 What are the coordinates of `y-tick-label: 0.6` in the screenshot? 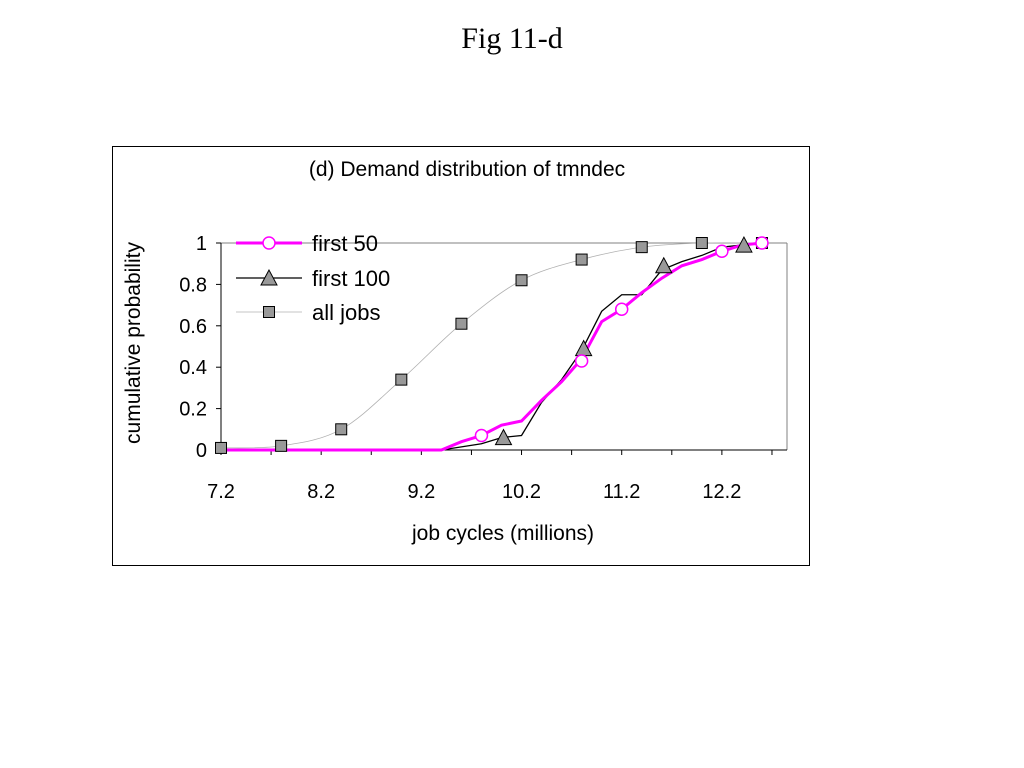 It's located at (193, 327).